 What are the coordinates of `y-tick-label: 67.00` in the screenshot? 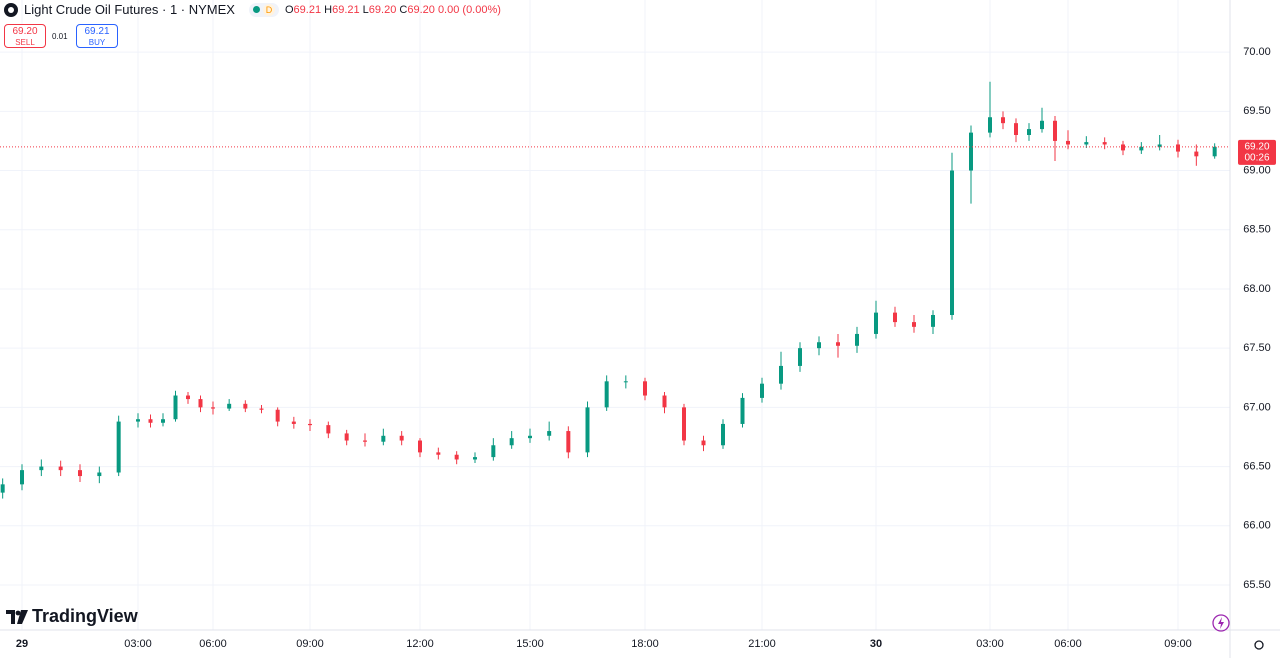 It's located at (1257, 407).